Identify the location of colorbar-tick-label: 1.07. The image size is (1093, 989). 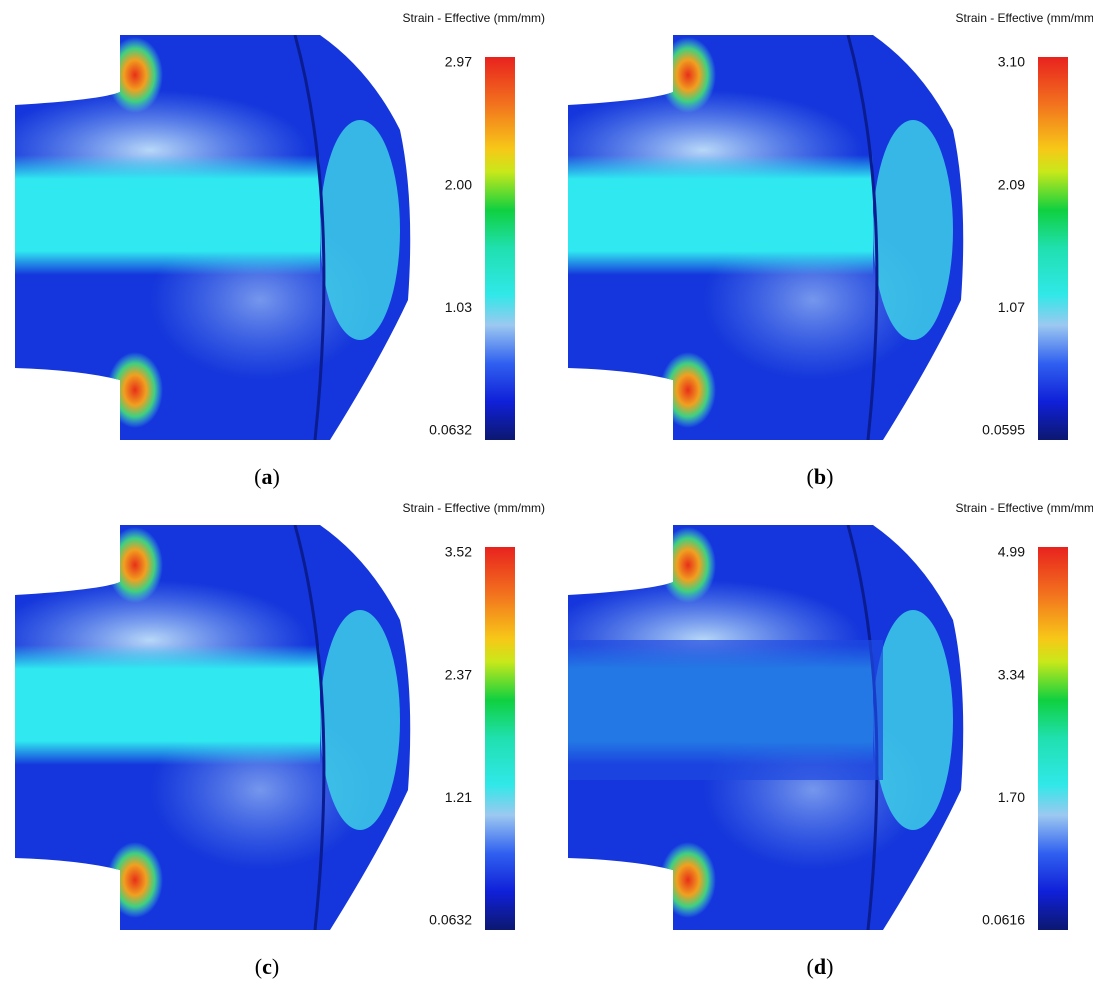
(1011, 307).